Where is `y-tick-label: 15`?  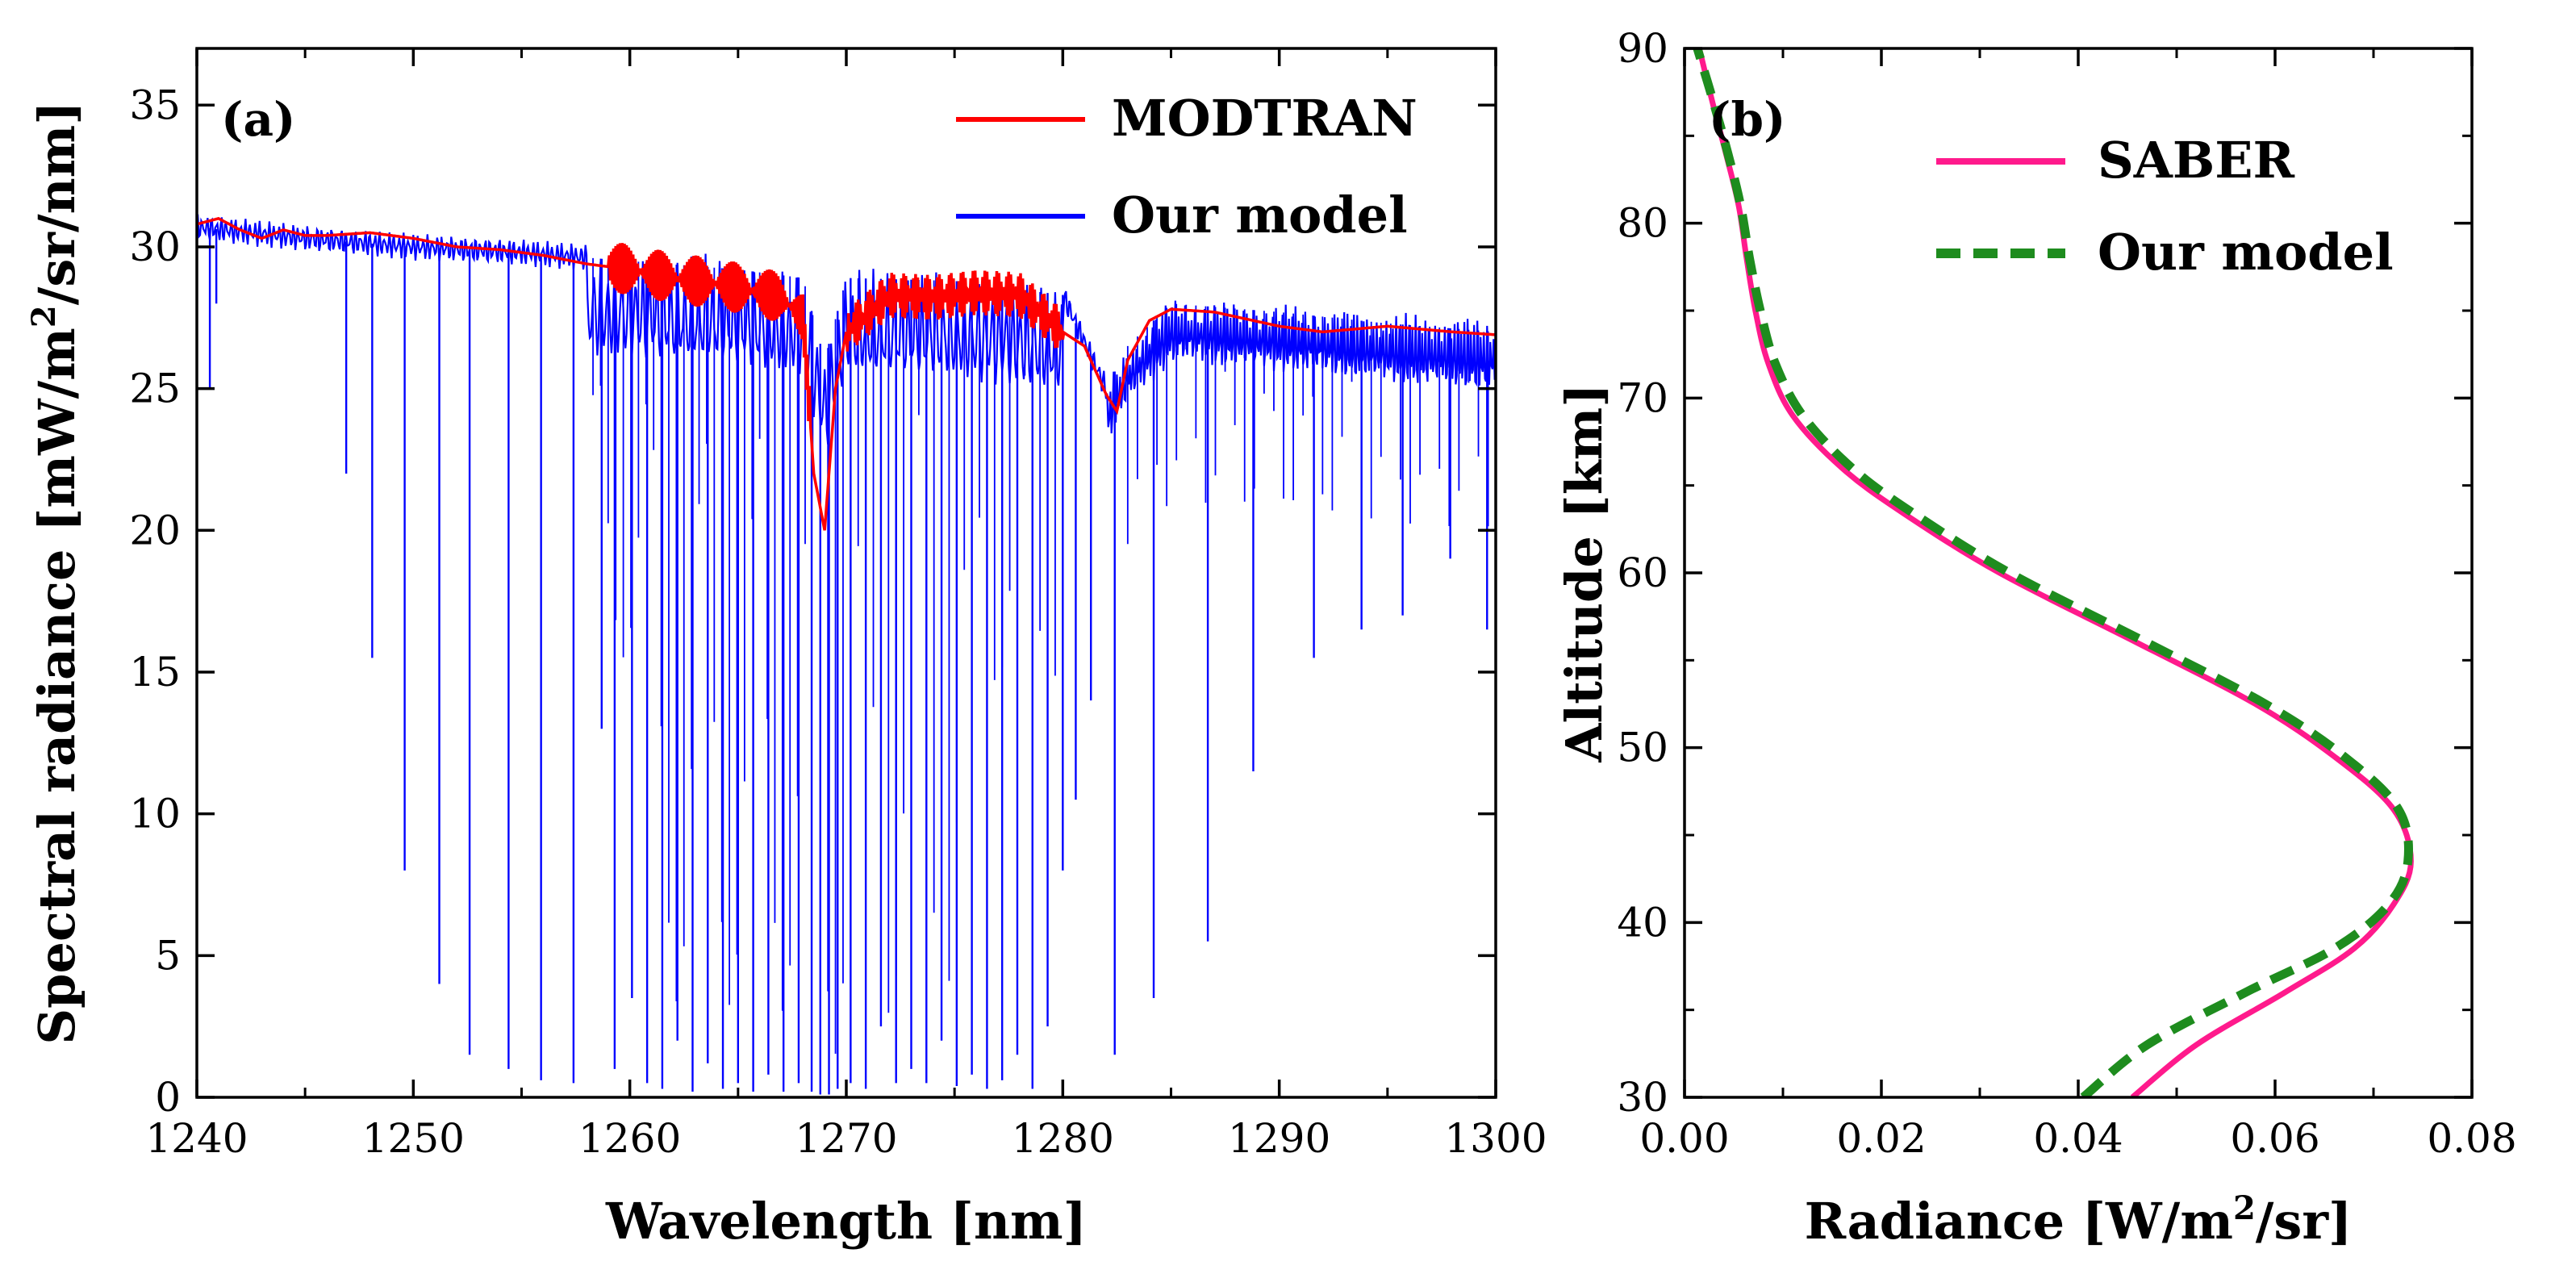
y-tick-label: 15 is located at coordinates (155, 672).